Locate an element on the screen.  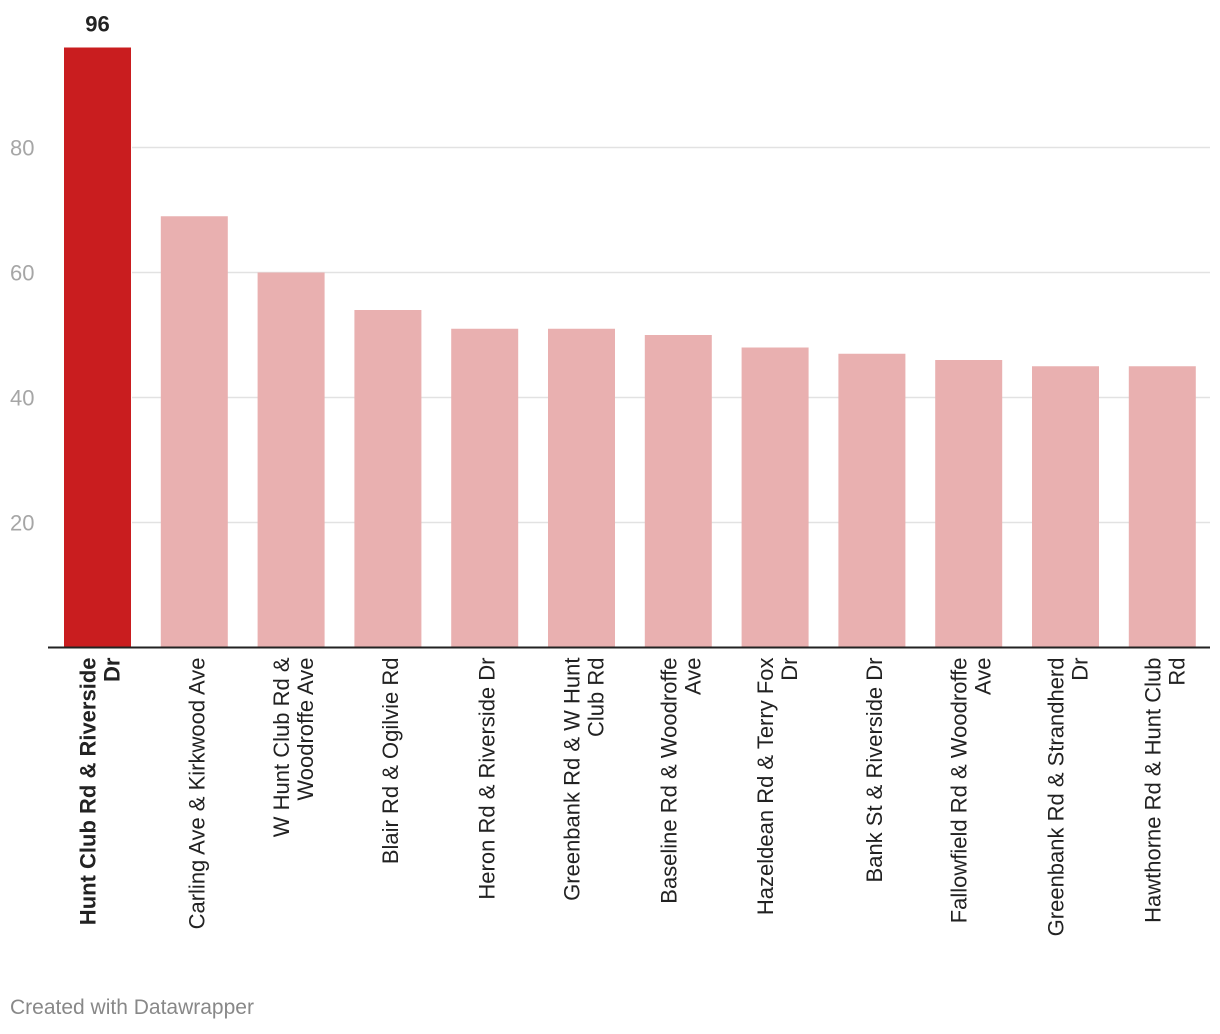
x-tick-label-line: Blair Rd & Ogilvie Rd is located at coordinates (390, 761).